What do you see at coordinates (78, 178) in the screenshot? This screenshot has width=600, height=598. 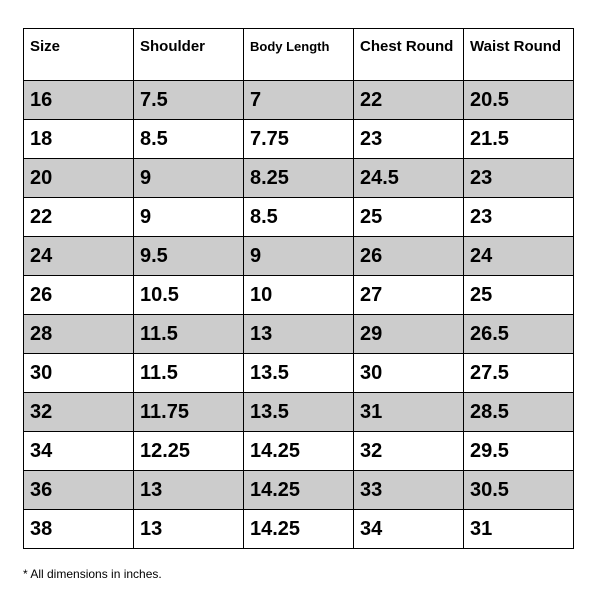 I see `table-cell: 20` at bounding box center [78, 178].